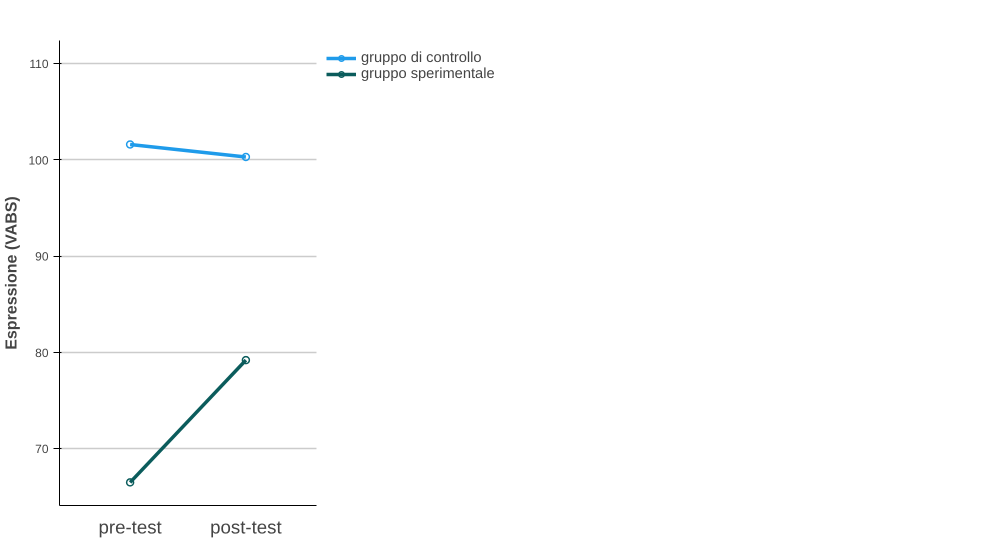 Image resolution: width=981 pixels, height=548 pixels. I want to click on y-tick-label: 80, so click(42, 353).